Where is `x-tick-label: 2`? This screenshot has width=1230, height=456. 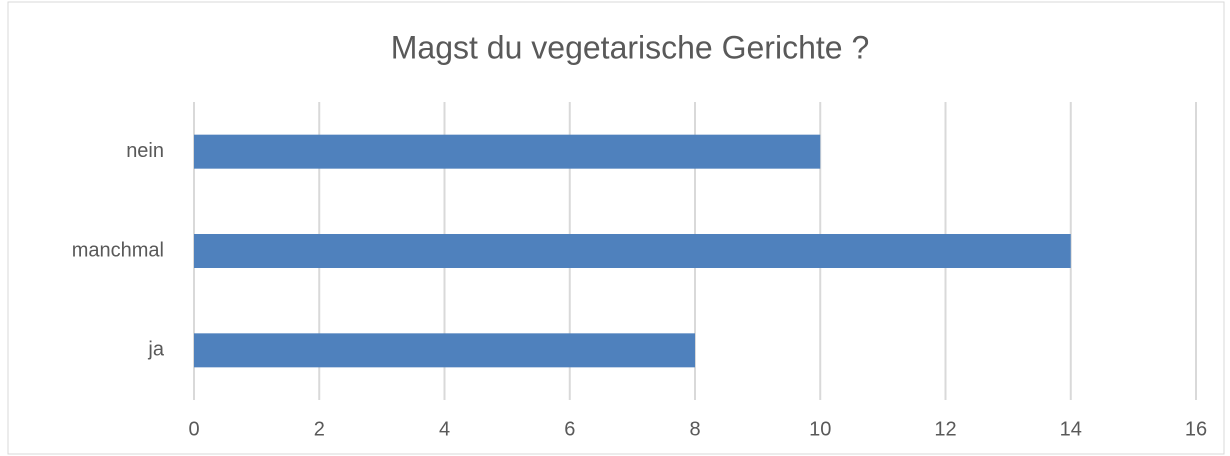 x-tick-label: 2 is located at coordinates (319, 429).